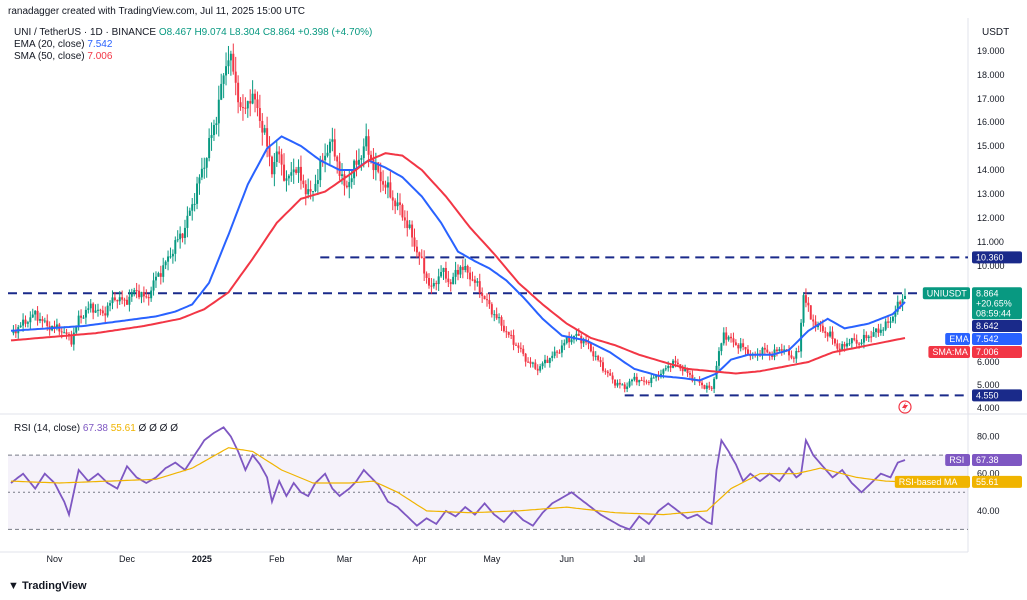  I want to click on currency-label: USDT, so click(996, 32).